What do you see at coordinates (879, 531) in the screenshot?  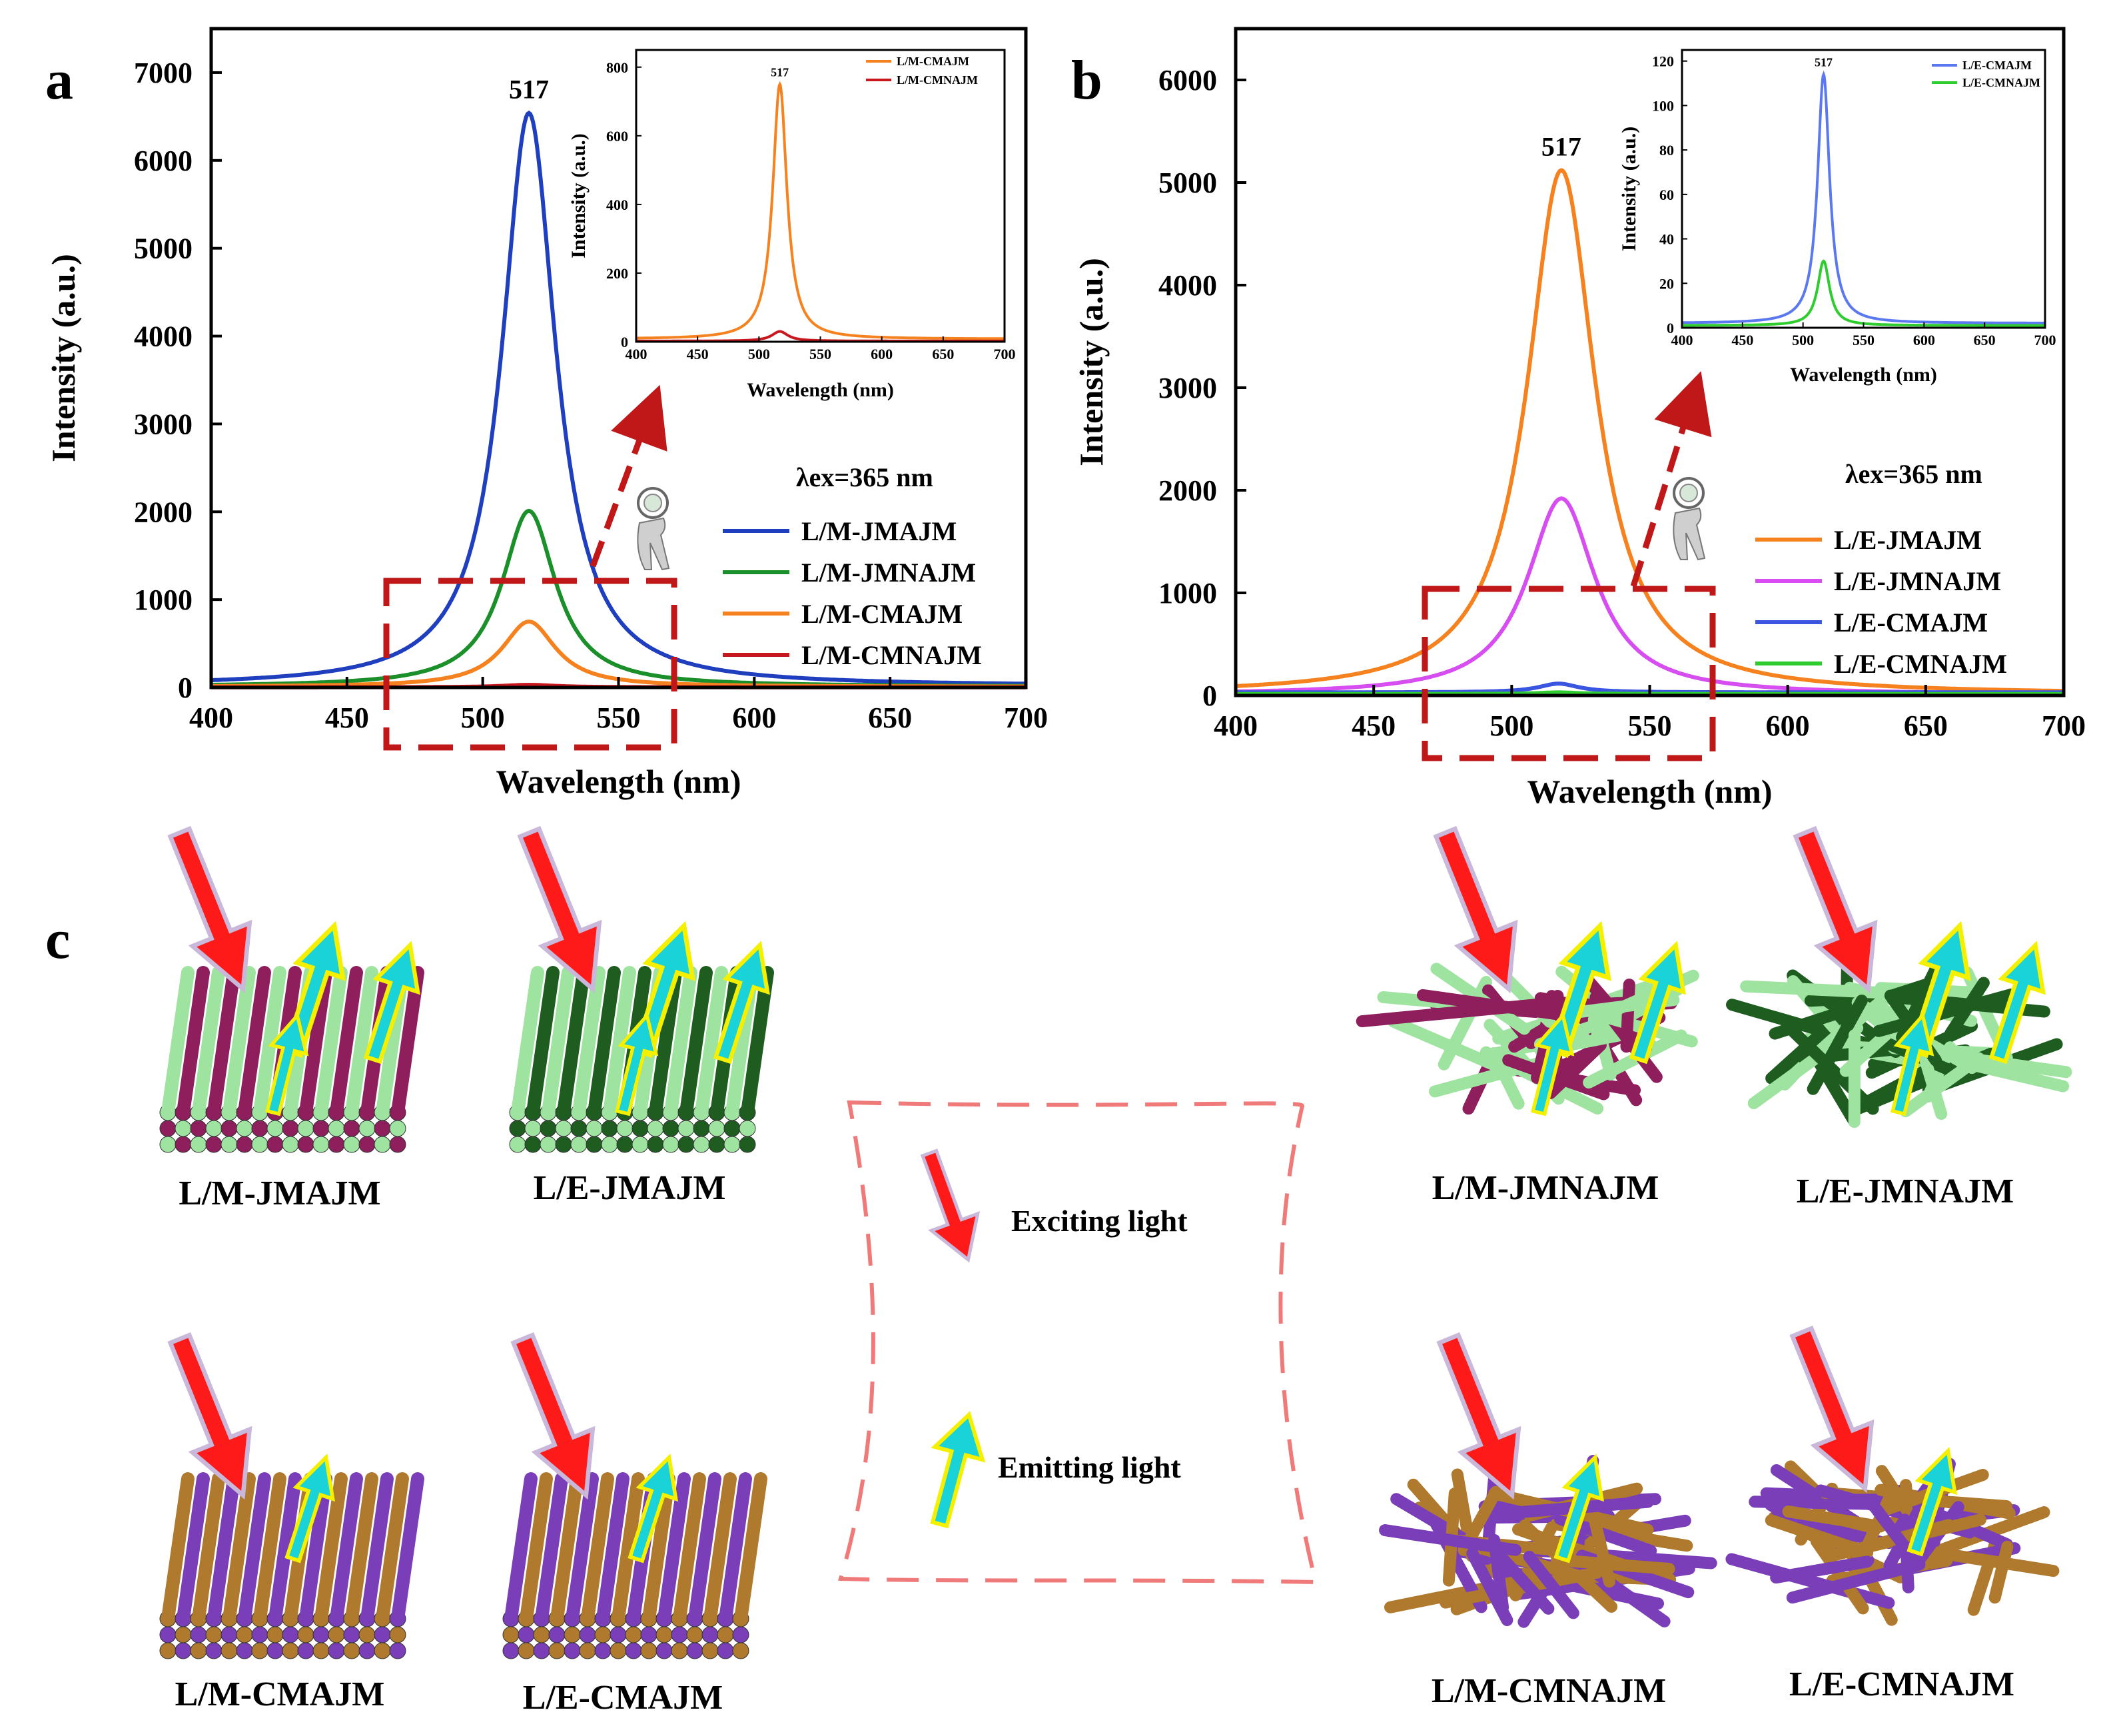 I see `legend-label: L/M-JMAJM` at bounding box center [879, 531].